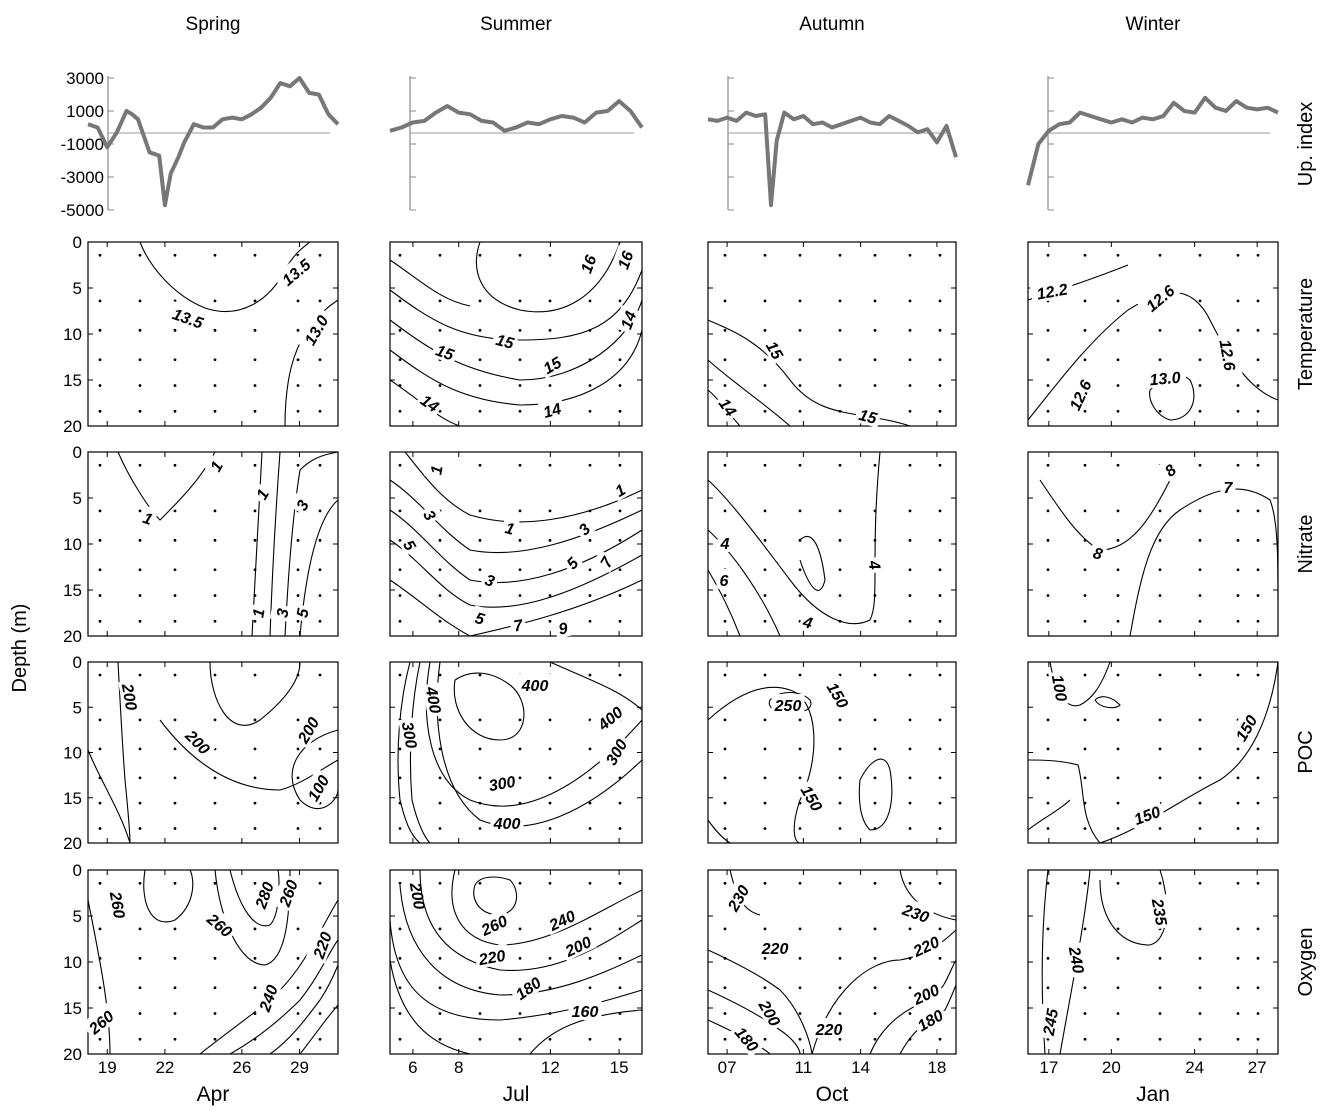 This screenshot has width=1325, height=1111. Describe the element at coordinates (220, 924) in the screenshot. I see `contour-label: 260` at that location.